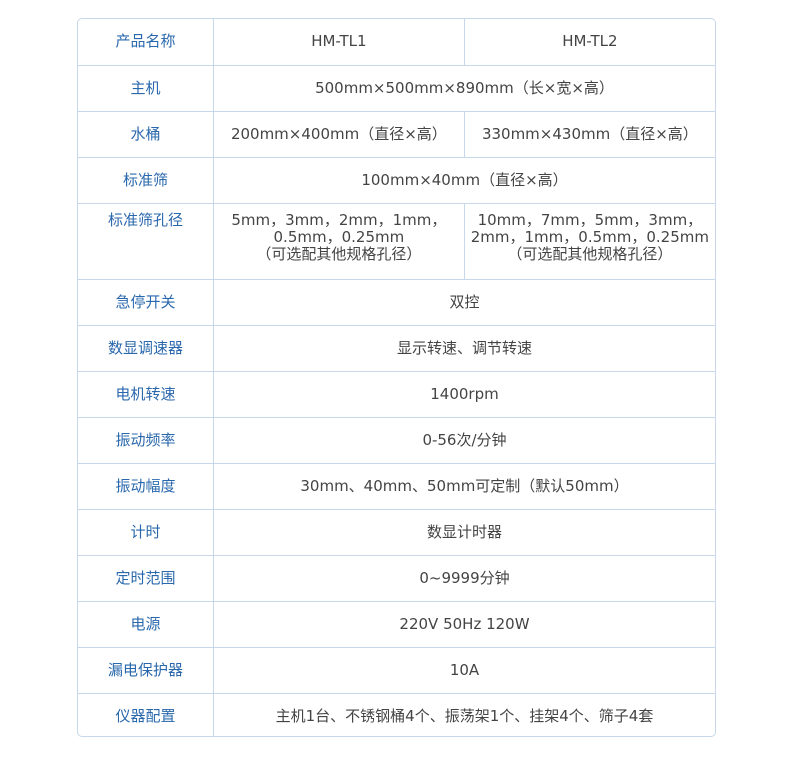 Image resolution: width=790 pixels, height=778 pixels. I want to click on value-line: 5mm，3mm，2mm，1mm，, so click(339, 219).